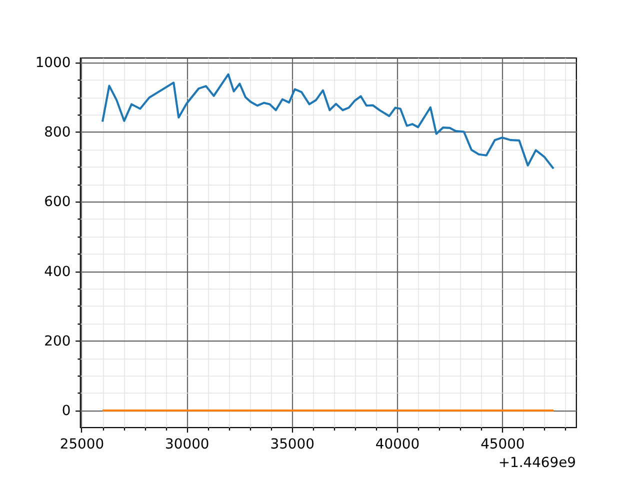 This screenshot has height=480, width=640. What do you see at coordinates (187, 444) in the screenshot?
I see `x-tick-label: 30000` at bounding box center [187, 444].